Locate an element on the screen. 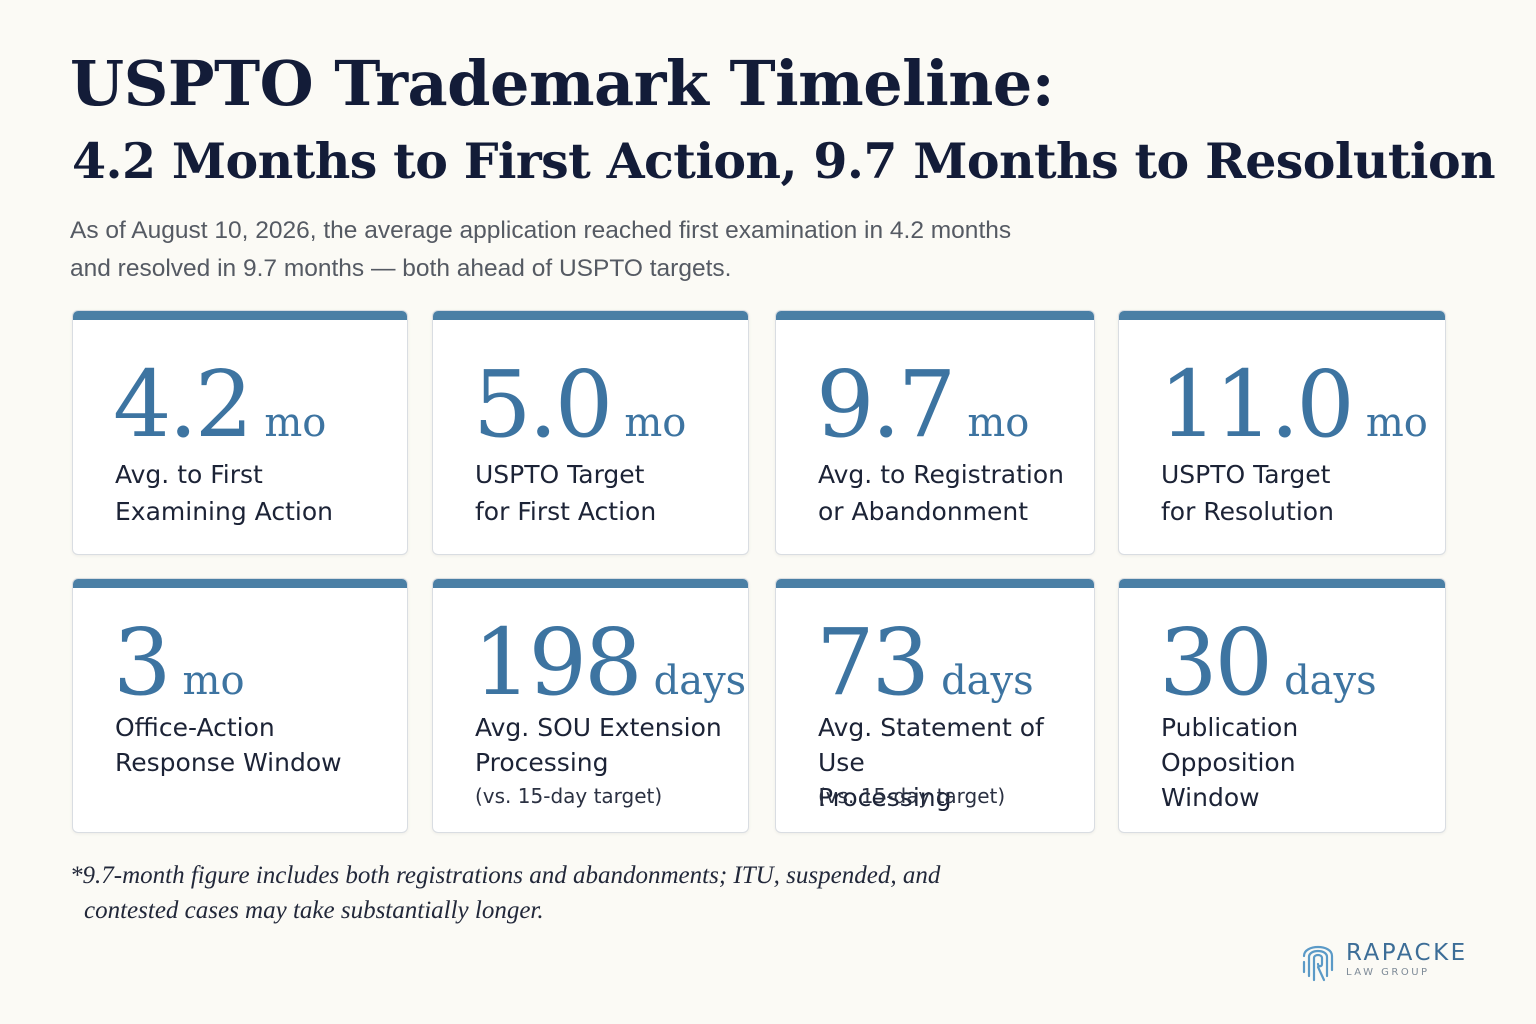  stat-card-first-action-target: 5.0 mo USPTO Target for First Action is located at coordinates (590, 432).